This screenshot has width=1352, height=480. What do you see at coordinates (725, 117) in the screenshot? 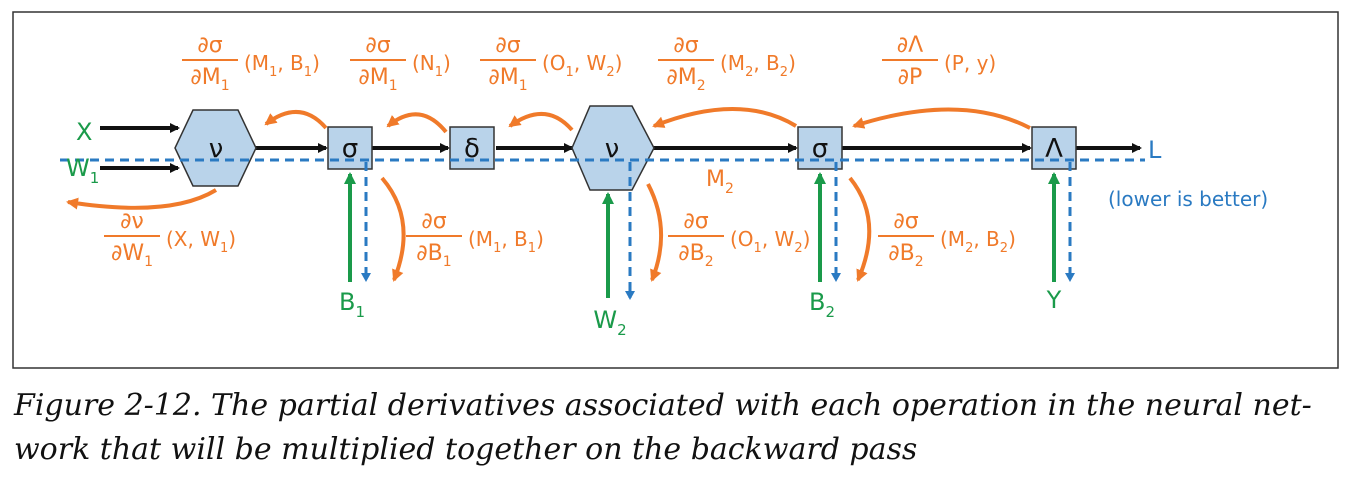
I see `sigma2-to-nu2-grad-arrow` at bounding box center [725, 117].